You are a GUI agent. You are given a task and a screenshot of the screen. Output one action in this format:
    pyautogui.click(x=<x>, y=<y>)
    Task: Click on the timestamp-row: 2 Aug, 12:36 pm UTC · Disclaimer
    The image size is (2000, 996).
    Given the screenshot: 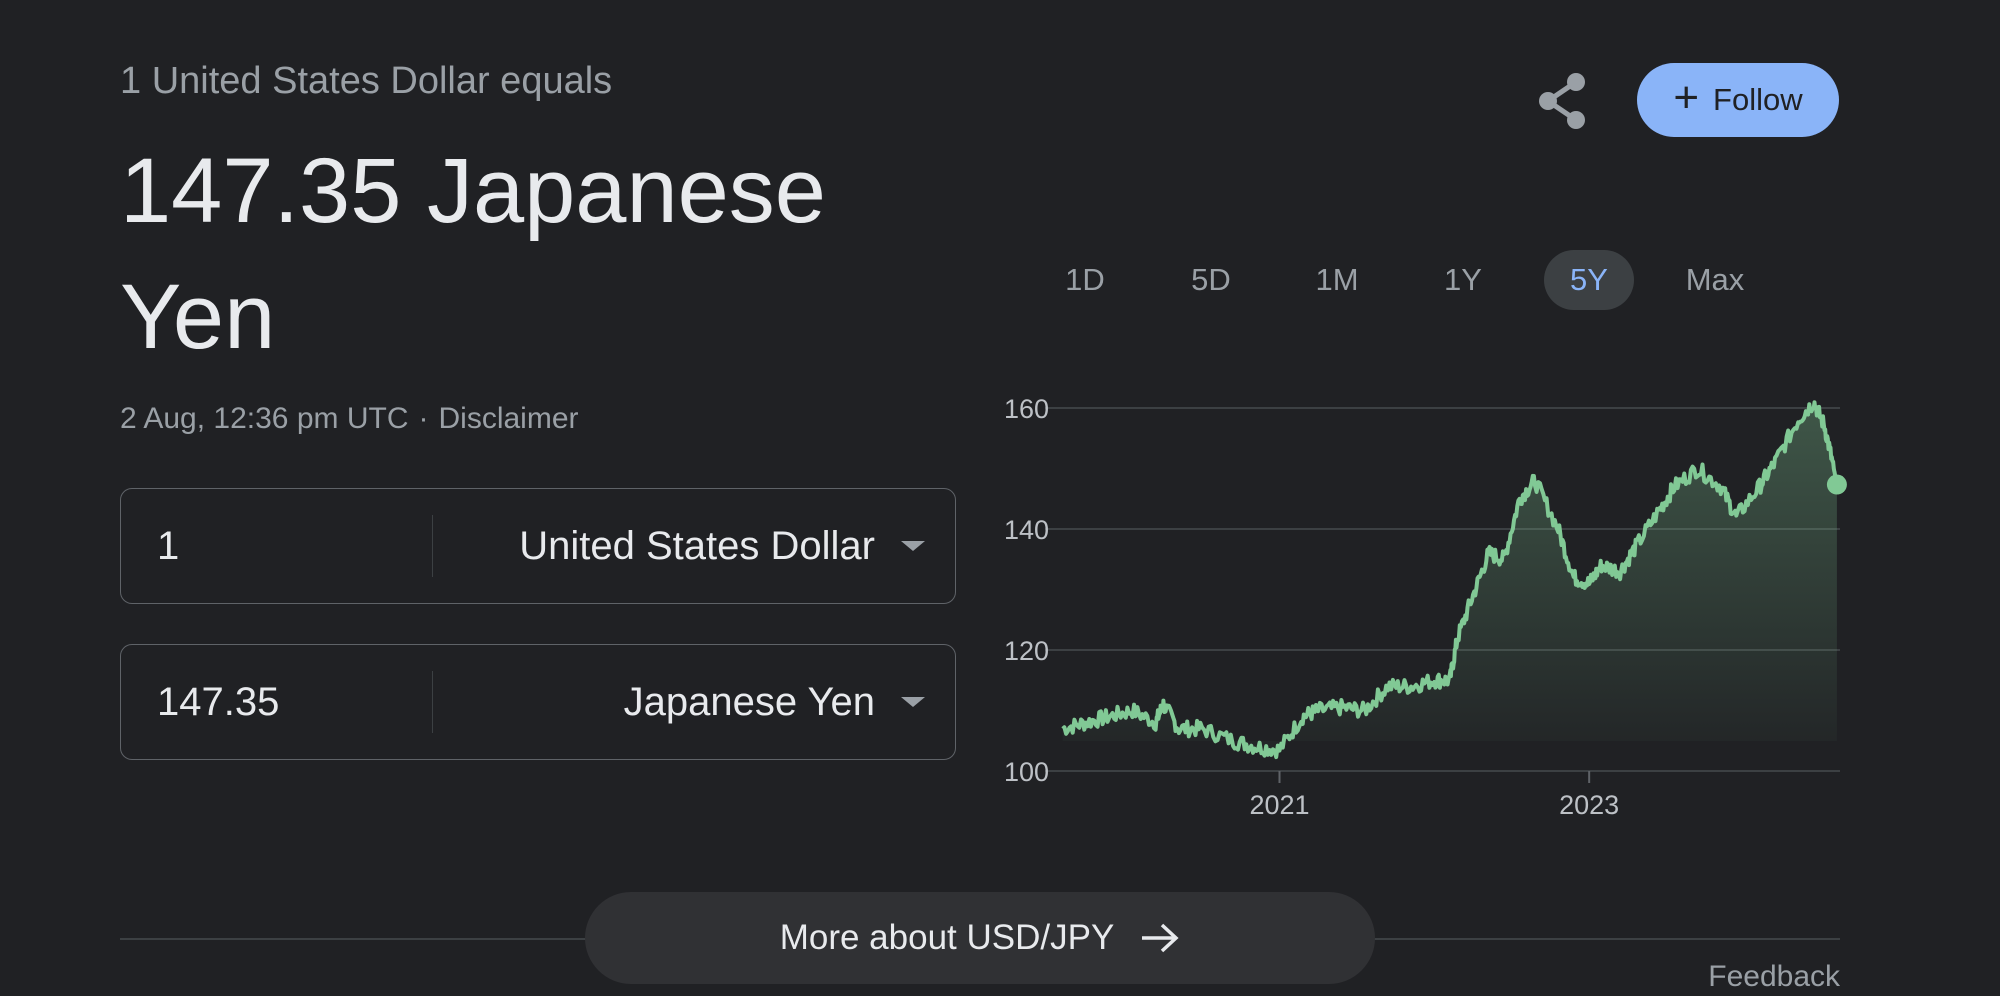 What is the action you would take?
    pyautogui.click(x=349, y=419)
    